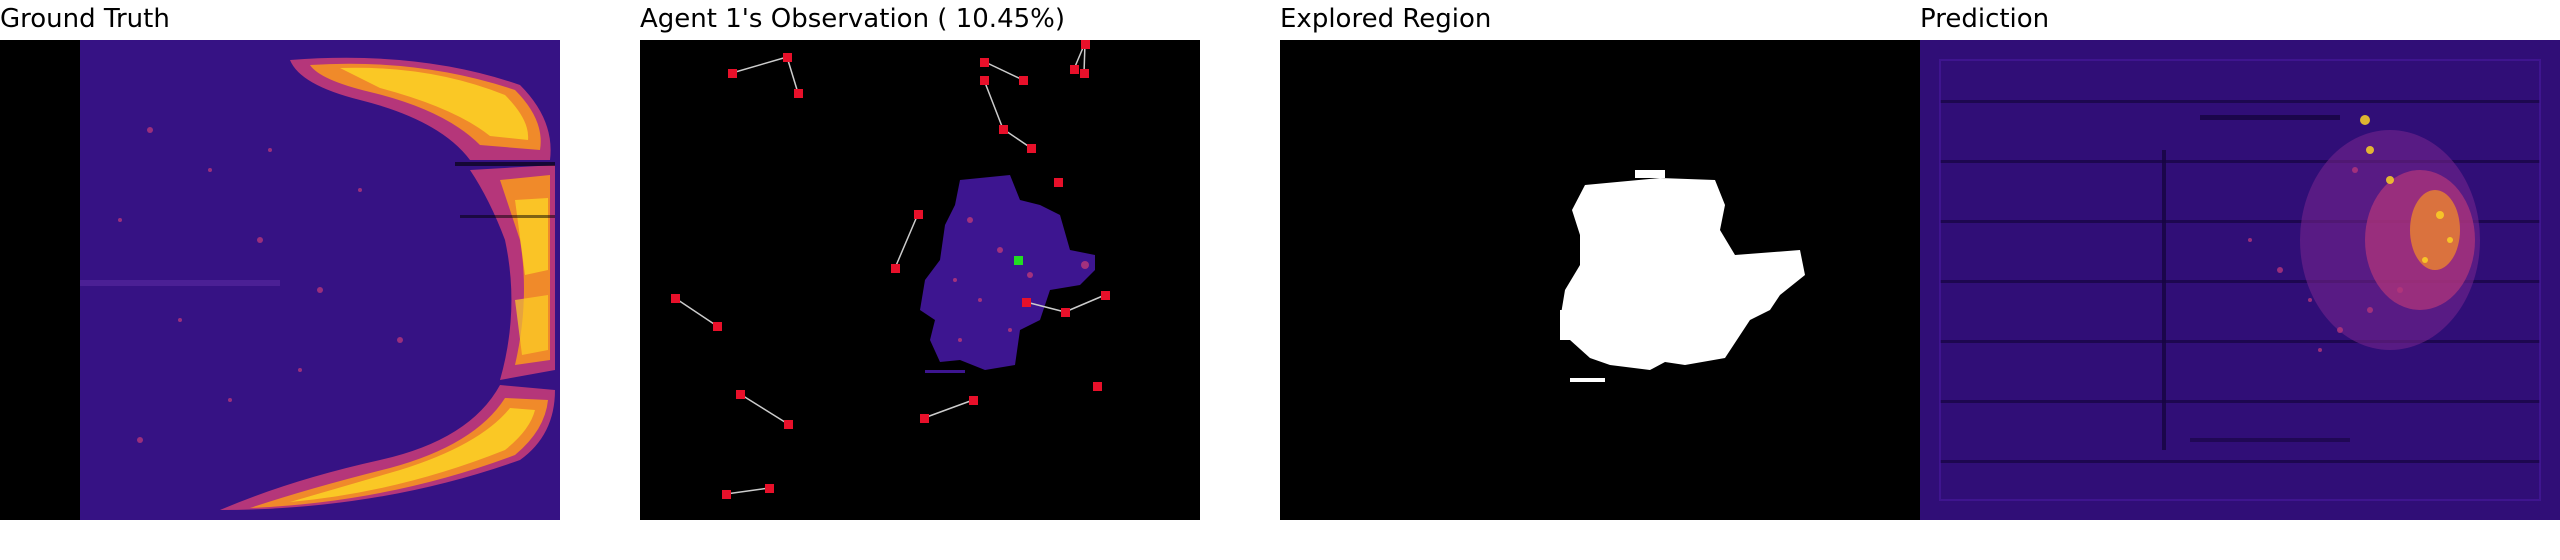  Describe the element at coordinates (853, 19) in the screenshot. I see `observation-title: Agent 1's Observation ( 10.45%)` at that location.